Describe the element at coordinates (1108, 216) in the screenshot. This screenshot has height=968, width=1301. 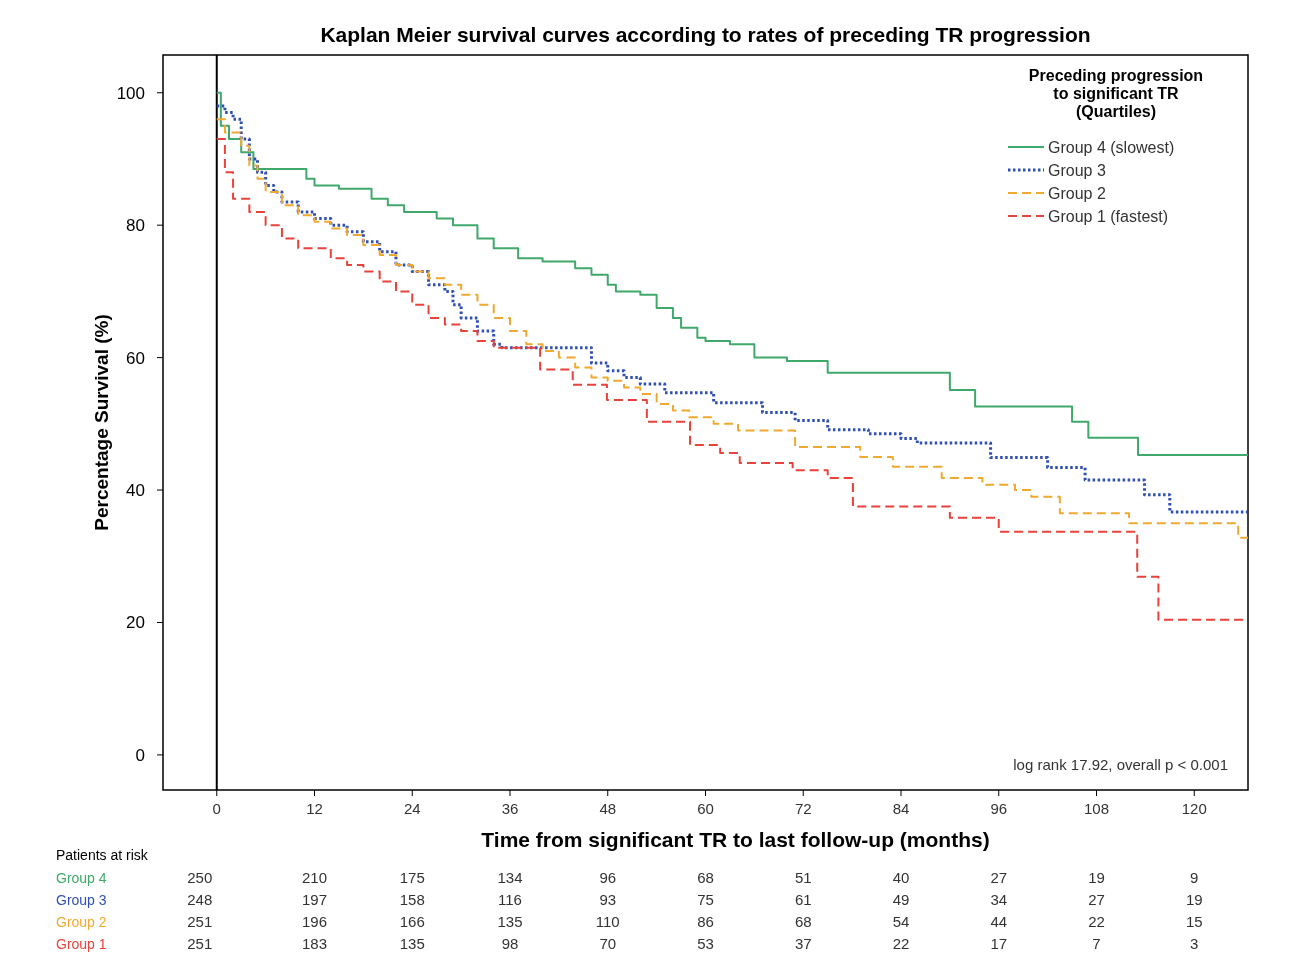
I see `legend-label: Group 1 (fastest)` at that location.